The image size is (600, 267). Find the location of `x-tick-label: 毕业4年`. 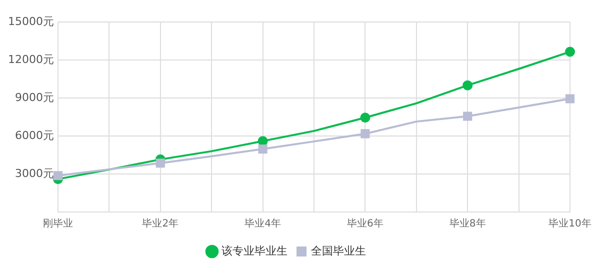

x-tick-label: 毕业4年 is located at coordinates (262, 224).